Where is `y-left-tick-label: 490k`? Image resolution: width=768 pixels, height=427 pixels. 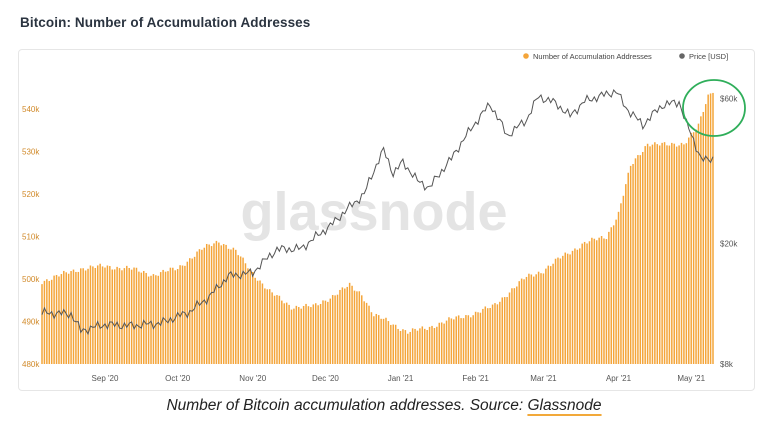 y-left-tick-label: 490k is located at coordinates (31, 322).